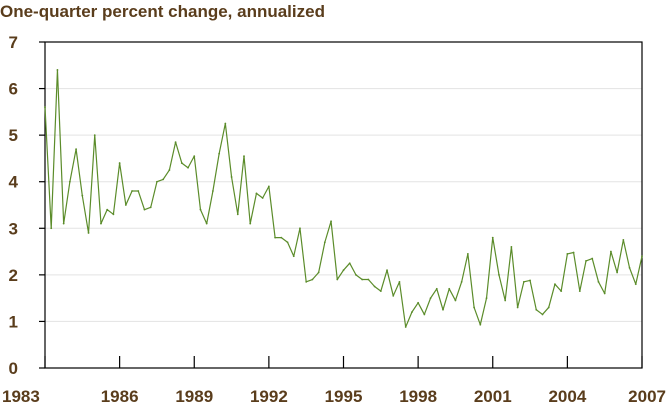 This screenshot has height=412, width=668. Describe the element at coordinates (13, 275) in the screenshot. I see `y-tick-label: 2` at that location.